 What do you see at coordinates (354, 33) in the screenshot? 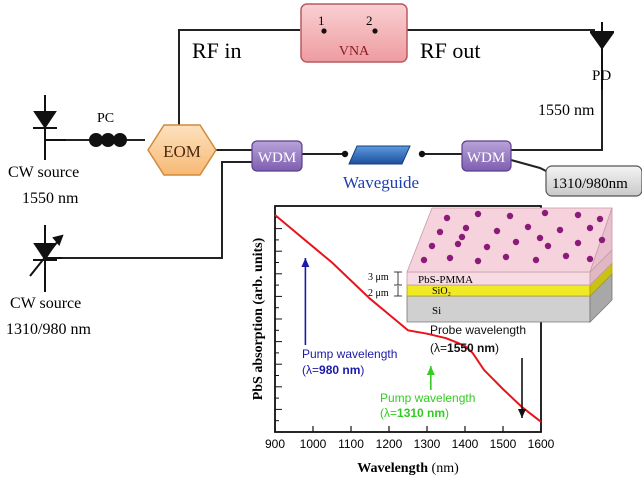
I see `vna-box` at bounding box center [354, 33].